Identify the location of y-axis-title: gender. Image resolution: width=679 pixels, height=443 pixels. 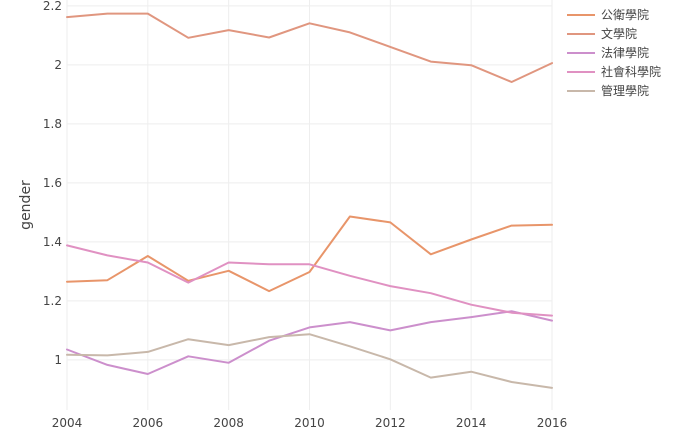
(26, 205).